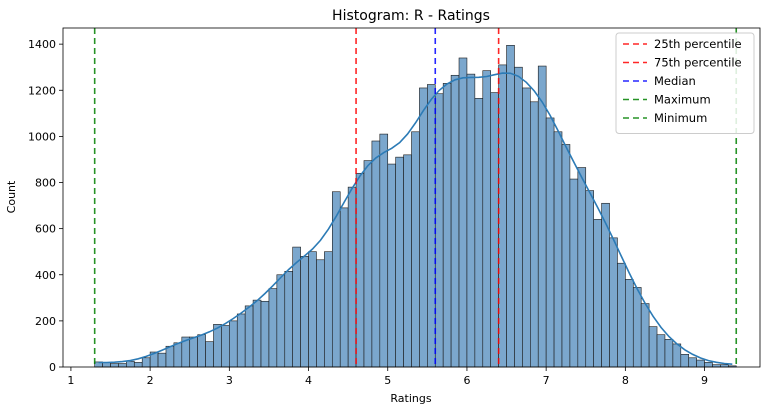 The image size is (766, 412). Describe the element at coordinates (680, 118) in the screenshot. I see `legend-entry: Minimum` at that location.